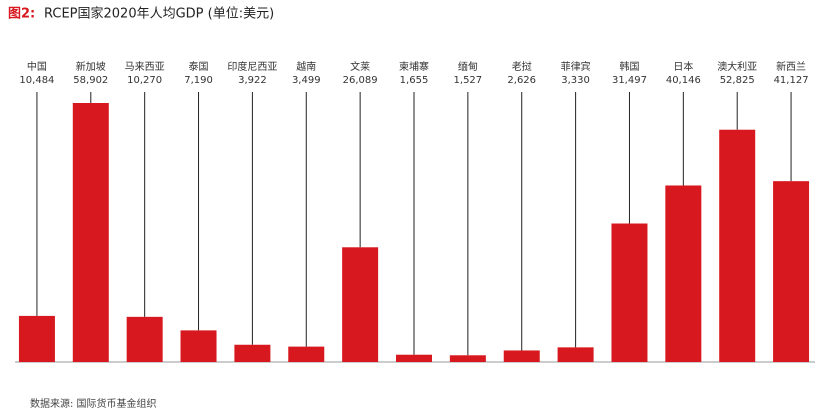 This screenshot has width=831, height=419. What do you see at coordinates (468, 66) in the screenshot?
I see `category-label: 缅甸` at bounding box center [468, 66].